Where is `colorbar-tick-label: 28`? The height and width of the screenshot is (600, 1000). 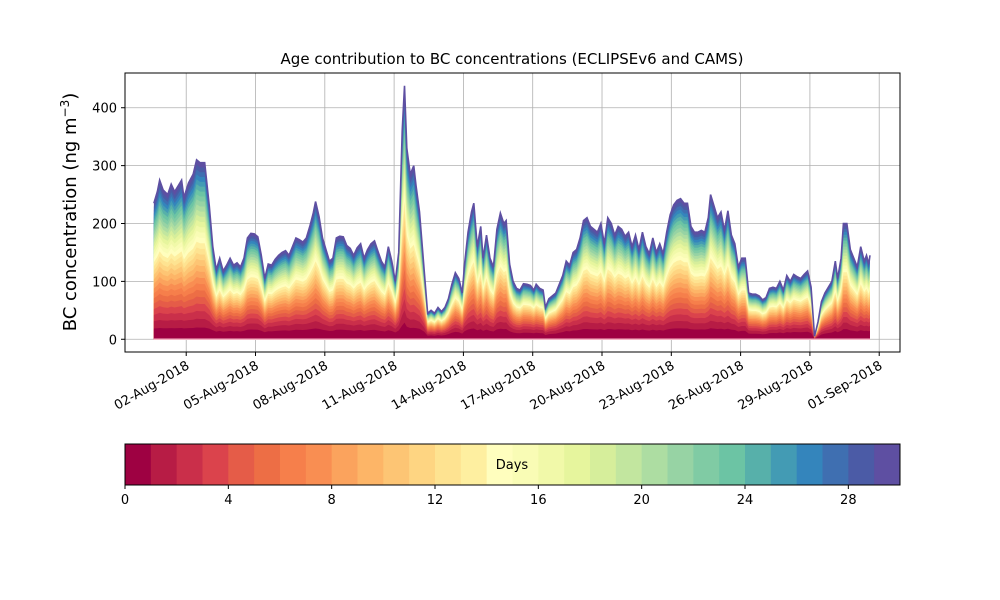
colorbar-tick-label: 28 is located at coordinates (848, 500).